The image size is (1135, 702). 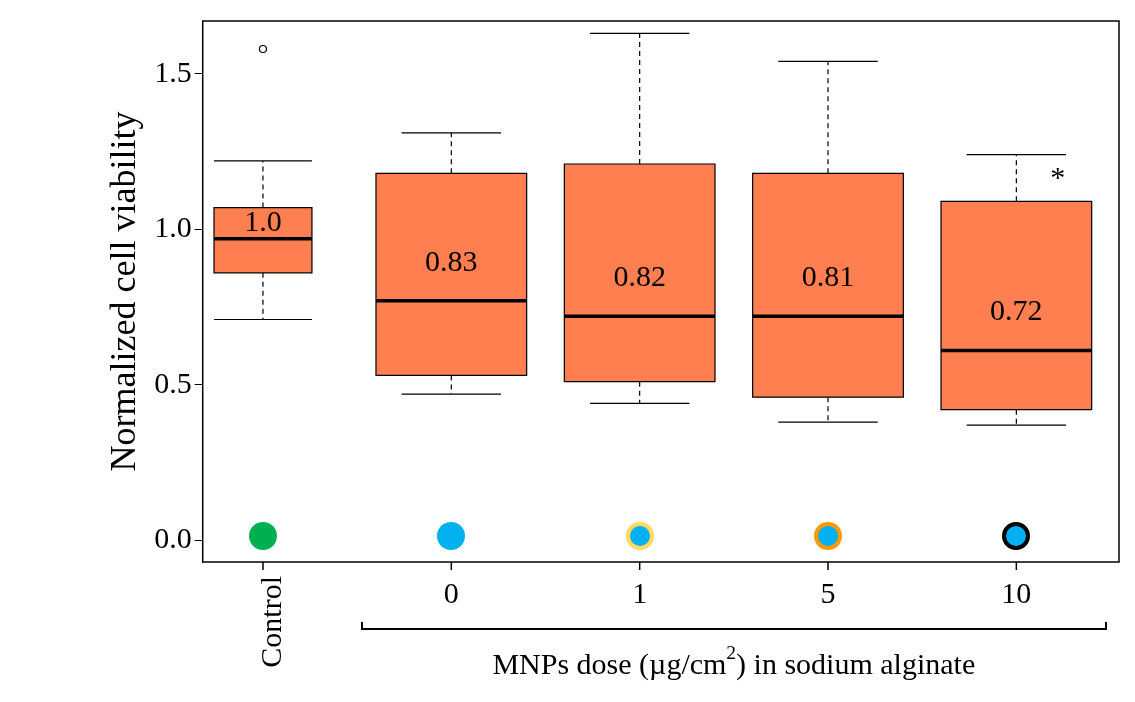 What do you see at coordinates (639, 276) in the screenshot?
I see `annotation: 0.82` at bounding box center [639, 276].